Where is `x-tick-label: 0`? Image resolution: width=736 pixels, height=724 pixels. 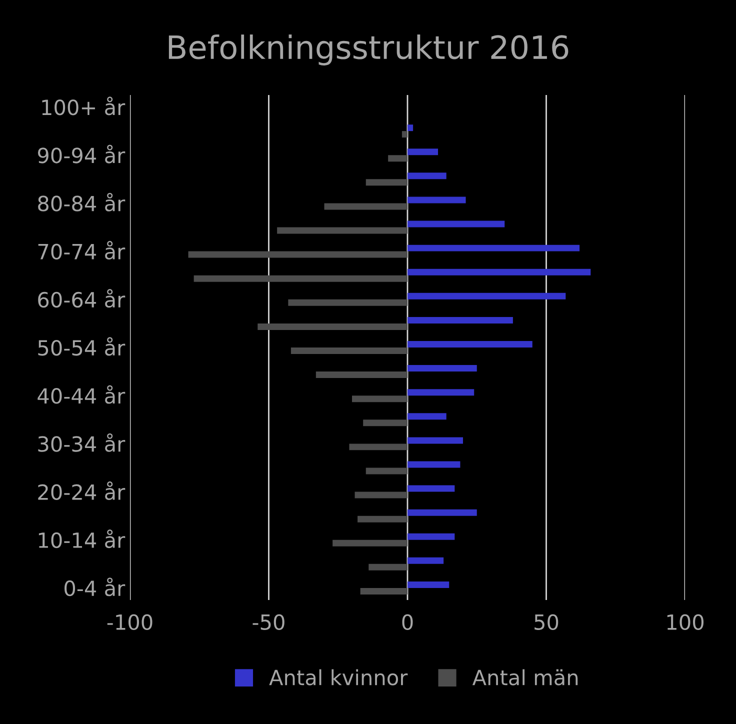 x-tick-label: 0 is located at coordinates (407, 622).